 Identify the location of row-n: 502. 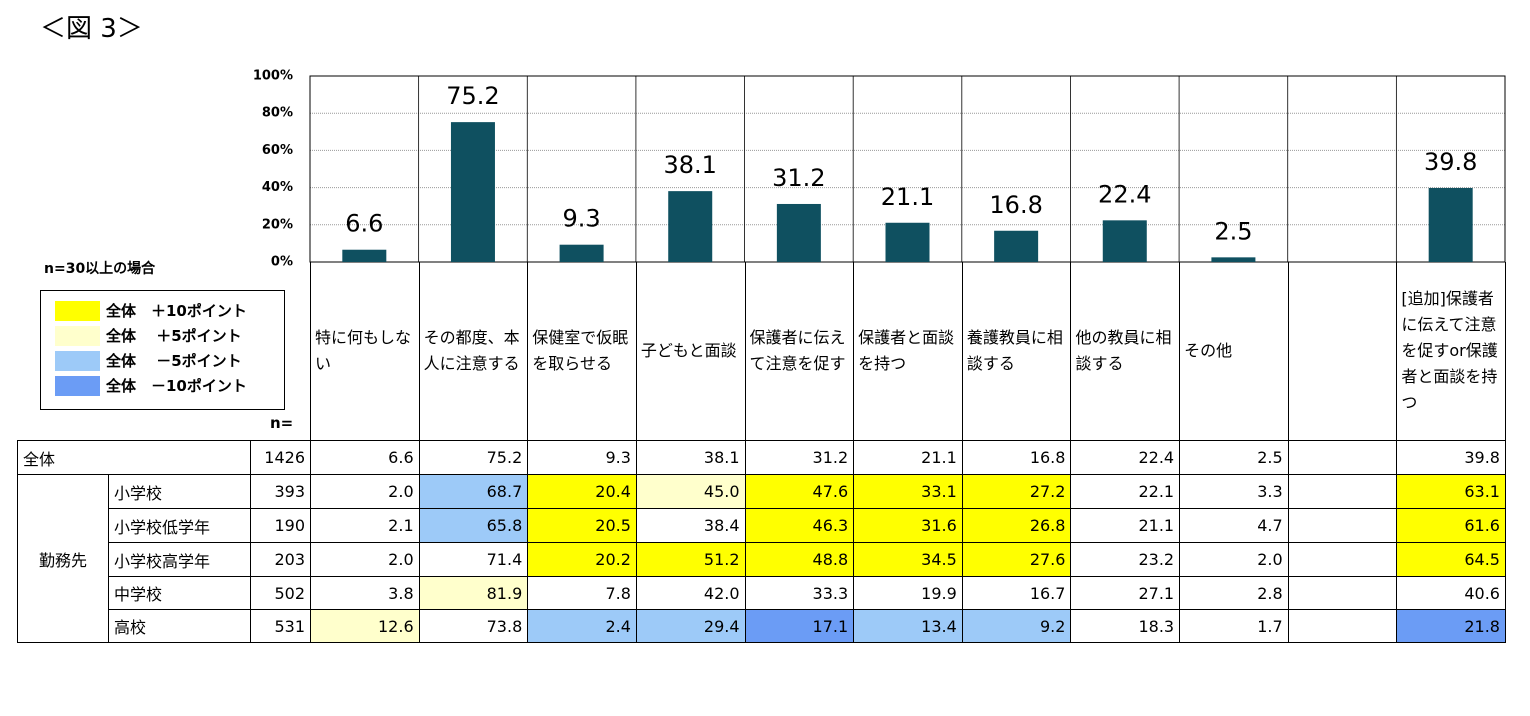
(280, 593).